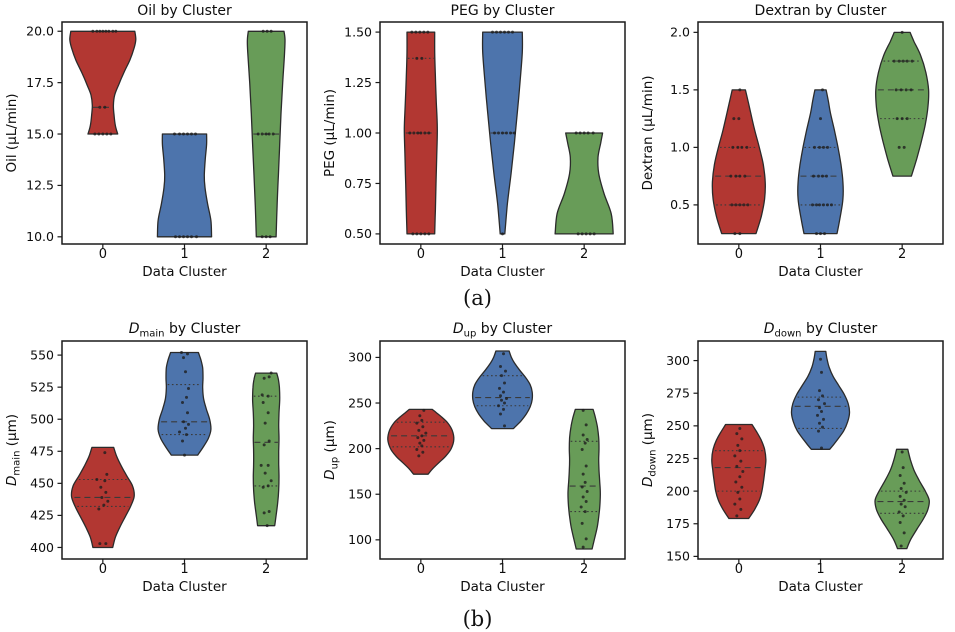  I want to click on y-tick-label: 10.0, so click(40, 236).